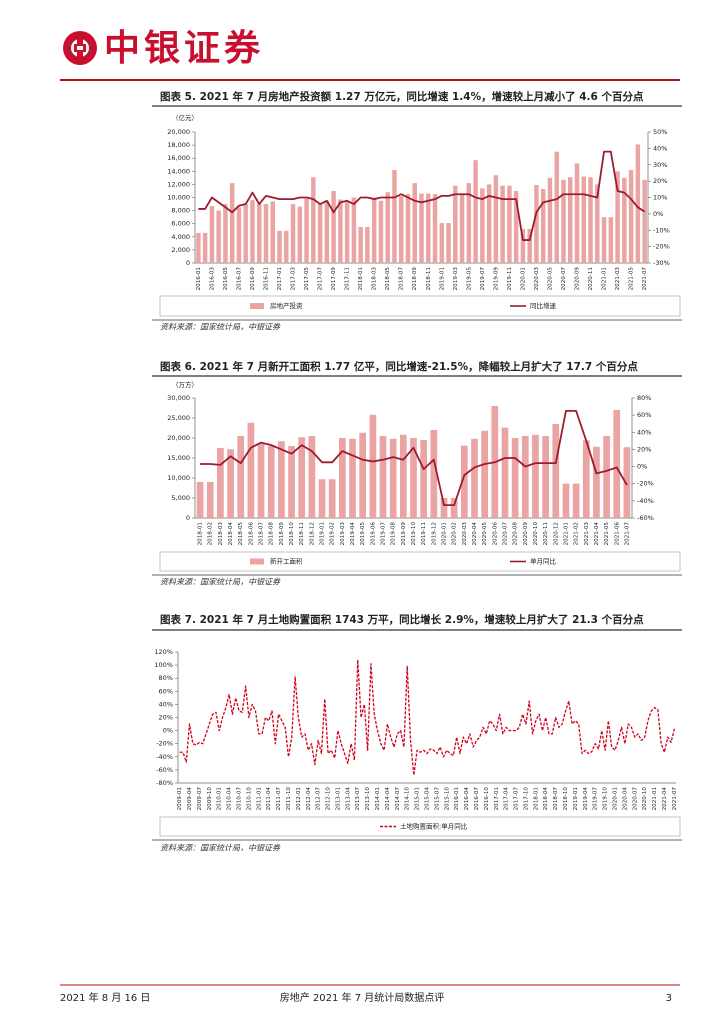 The height and width of the screenshot is (1024, 724). I want to click on y-tick-label: 8,000, so click(180, 211).